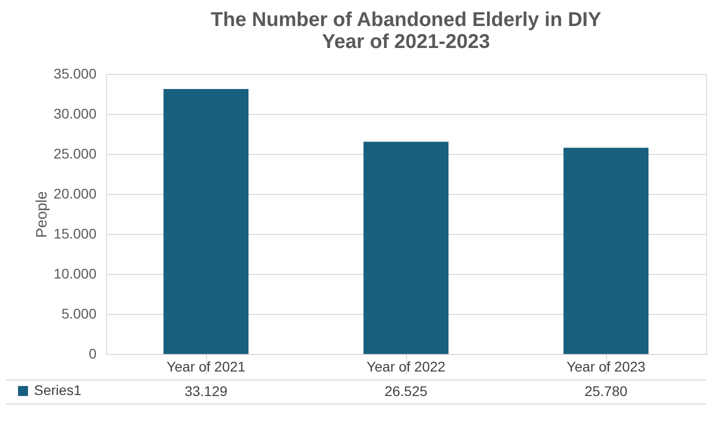 This screenshot has width=719, height=446. What do you see at coordinates (206, 391) in the screenshot?
I see `data-label: 33.129` at bounding box center [206, 391].